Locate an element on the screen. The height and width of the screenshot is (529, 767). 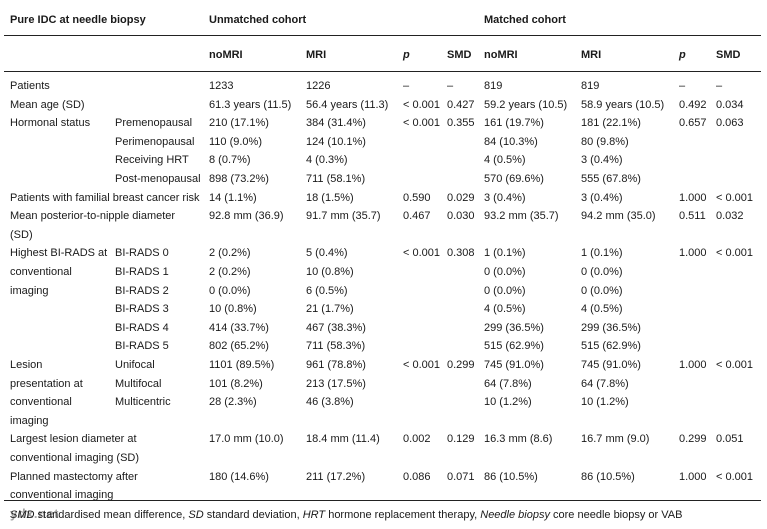
row-sublabel: Perimenopausal is located at coordinates (155, 141).